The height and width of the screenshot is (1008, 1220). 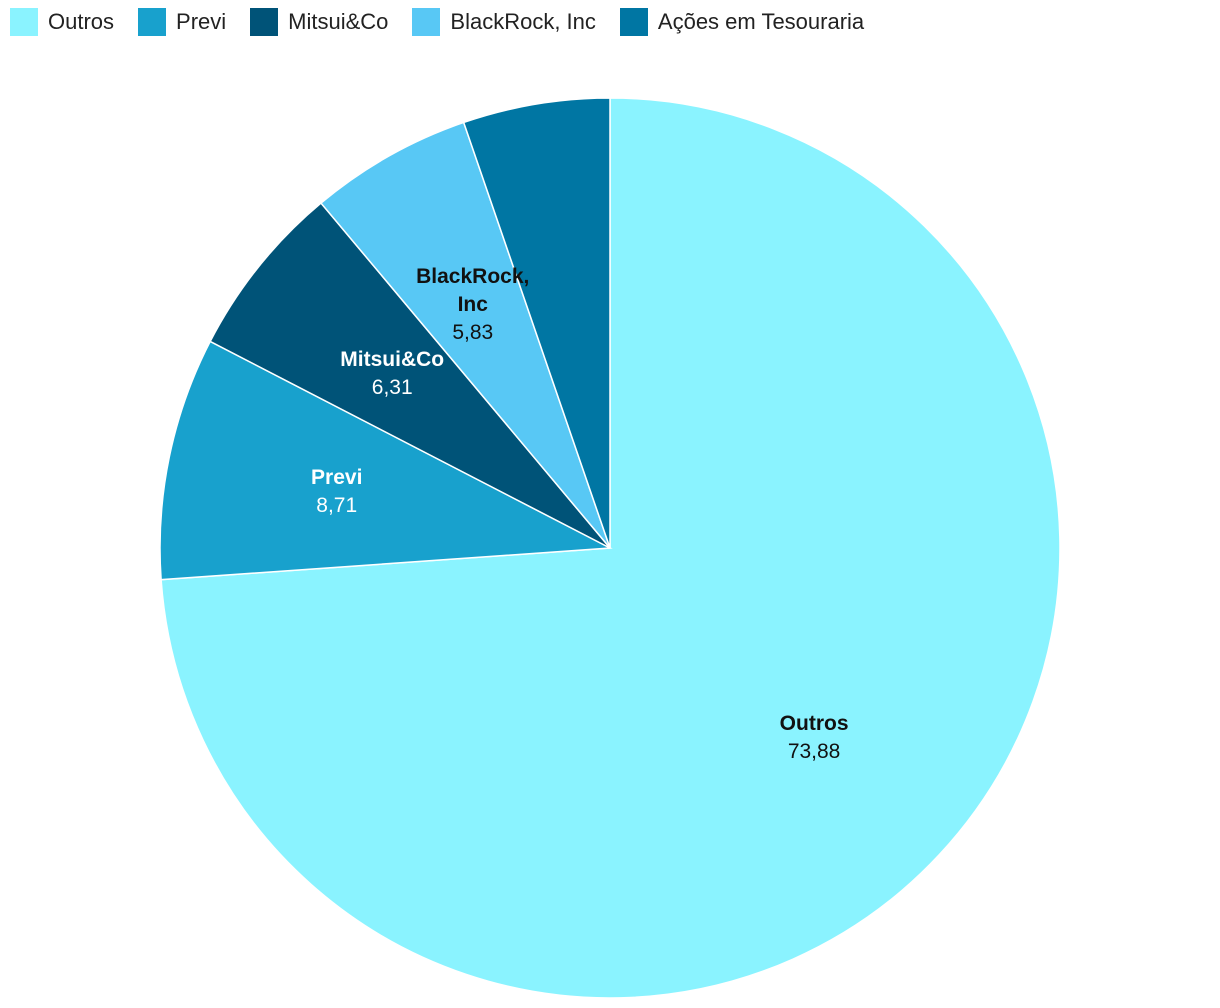 I want to click on slice-label: Mitsui&Co 6,31, so click(x=392, y=374).